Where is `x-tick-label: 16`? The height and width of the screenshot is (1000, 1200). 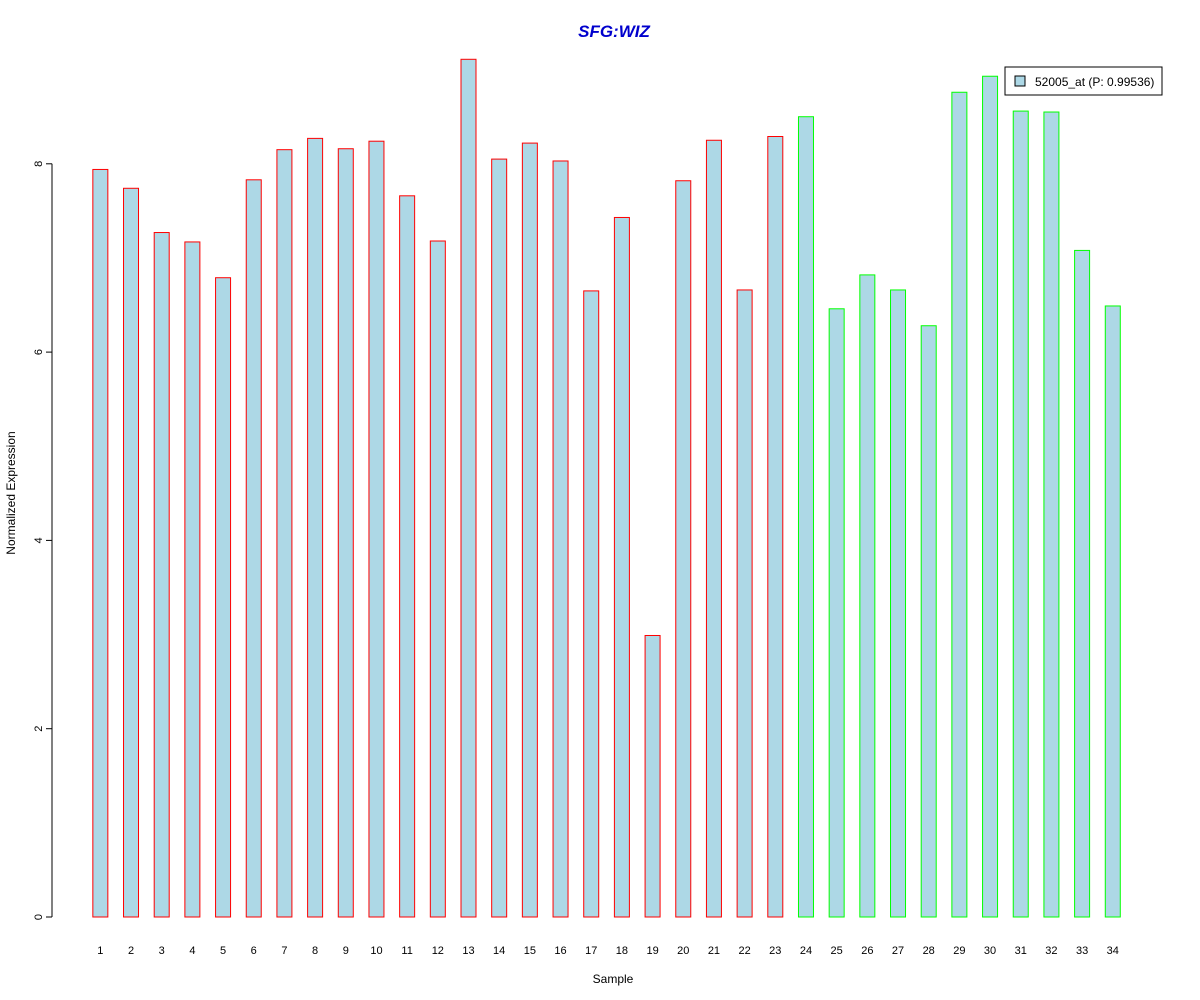 x-tick-label: 16 is located at coordinates (560, 951).